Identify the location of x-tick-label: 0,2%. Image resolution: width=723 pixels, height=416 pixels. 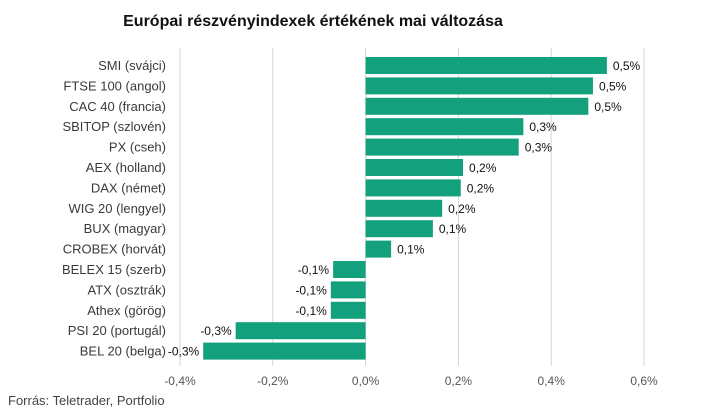
(459, 381).